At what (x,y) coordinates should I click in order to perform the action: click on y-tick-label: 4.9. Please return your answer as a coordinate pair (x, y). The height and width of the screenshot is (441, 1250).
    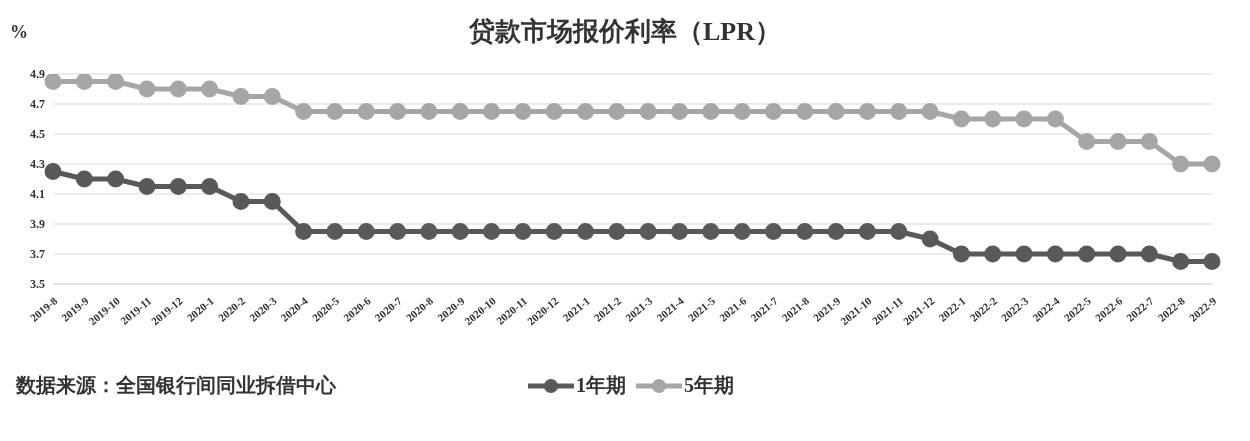
    Looking at the image, I should click on (37, 74).